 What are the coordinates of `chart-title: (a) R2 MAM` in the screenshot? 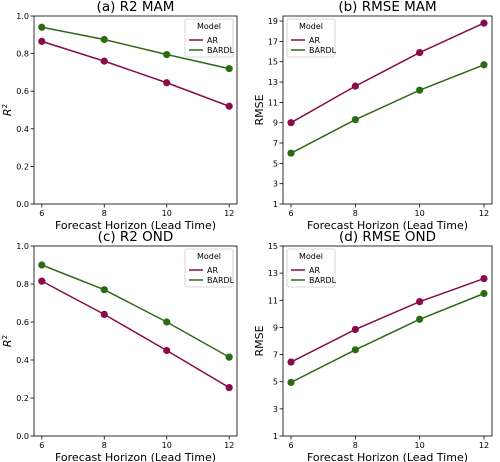 It's located at (136, 7).